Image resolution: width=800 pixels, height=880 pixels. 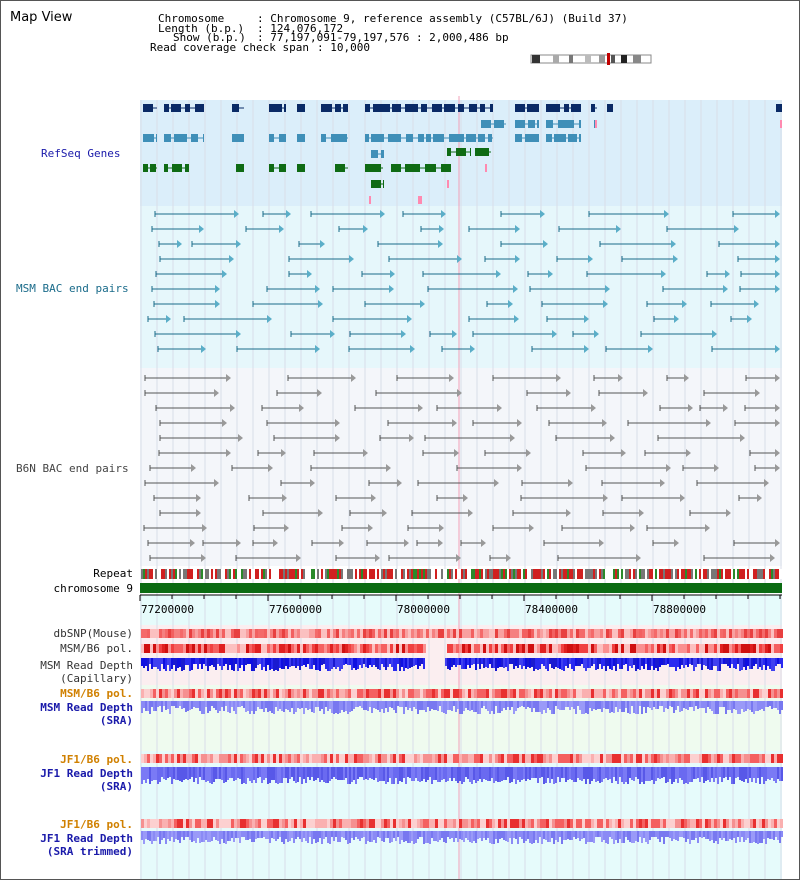 What do you see at coordinates (81, 153) in the screenshot?
I see `refseq-genes-label: RefSeq Genes` at bounding box center [81, 153].